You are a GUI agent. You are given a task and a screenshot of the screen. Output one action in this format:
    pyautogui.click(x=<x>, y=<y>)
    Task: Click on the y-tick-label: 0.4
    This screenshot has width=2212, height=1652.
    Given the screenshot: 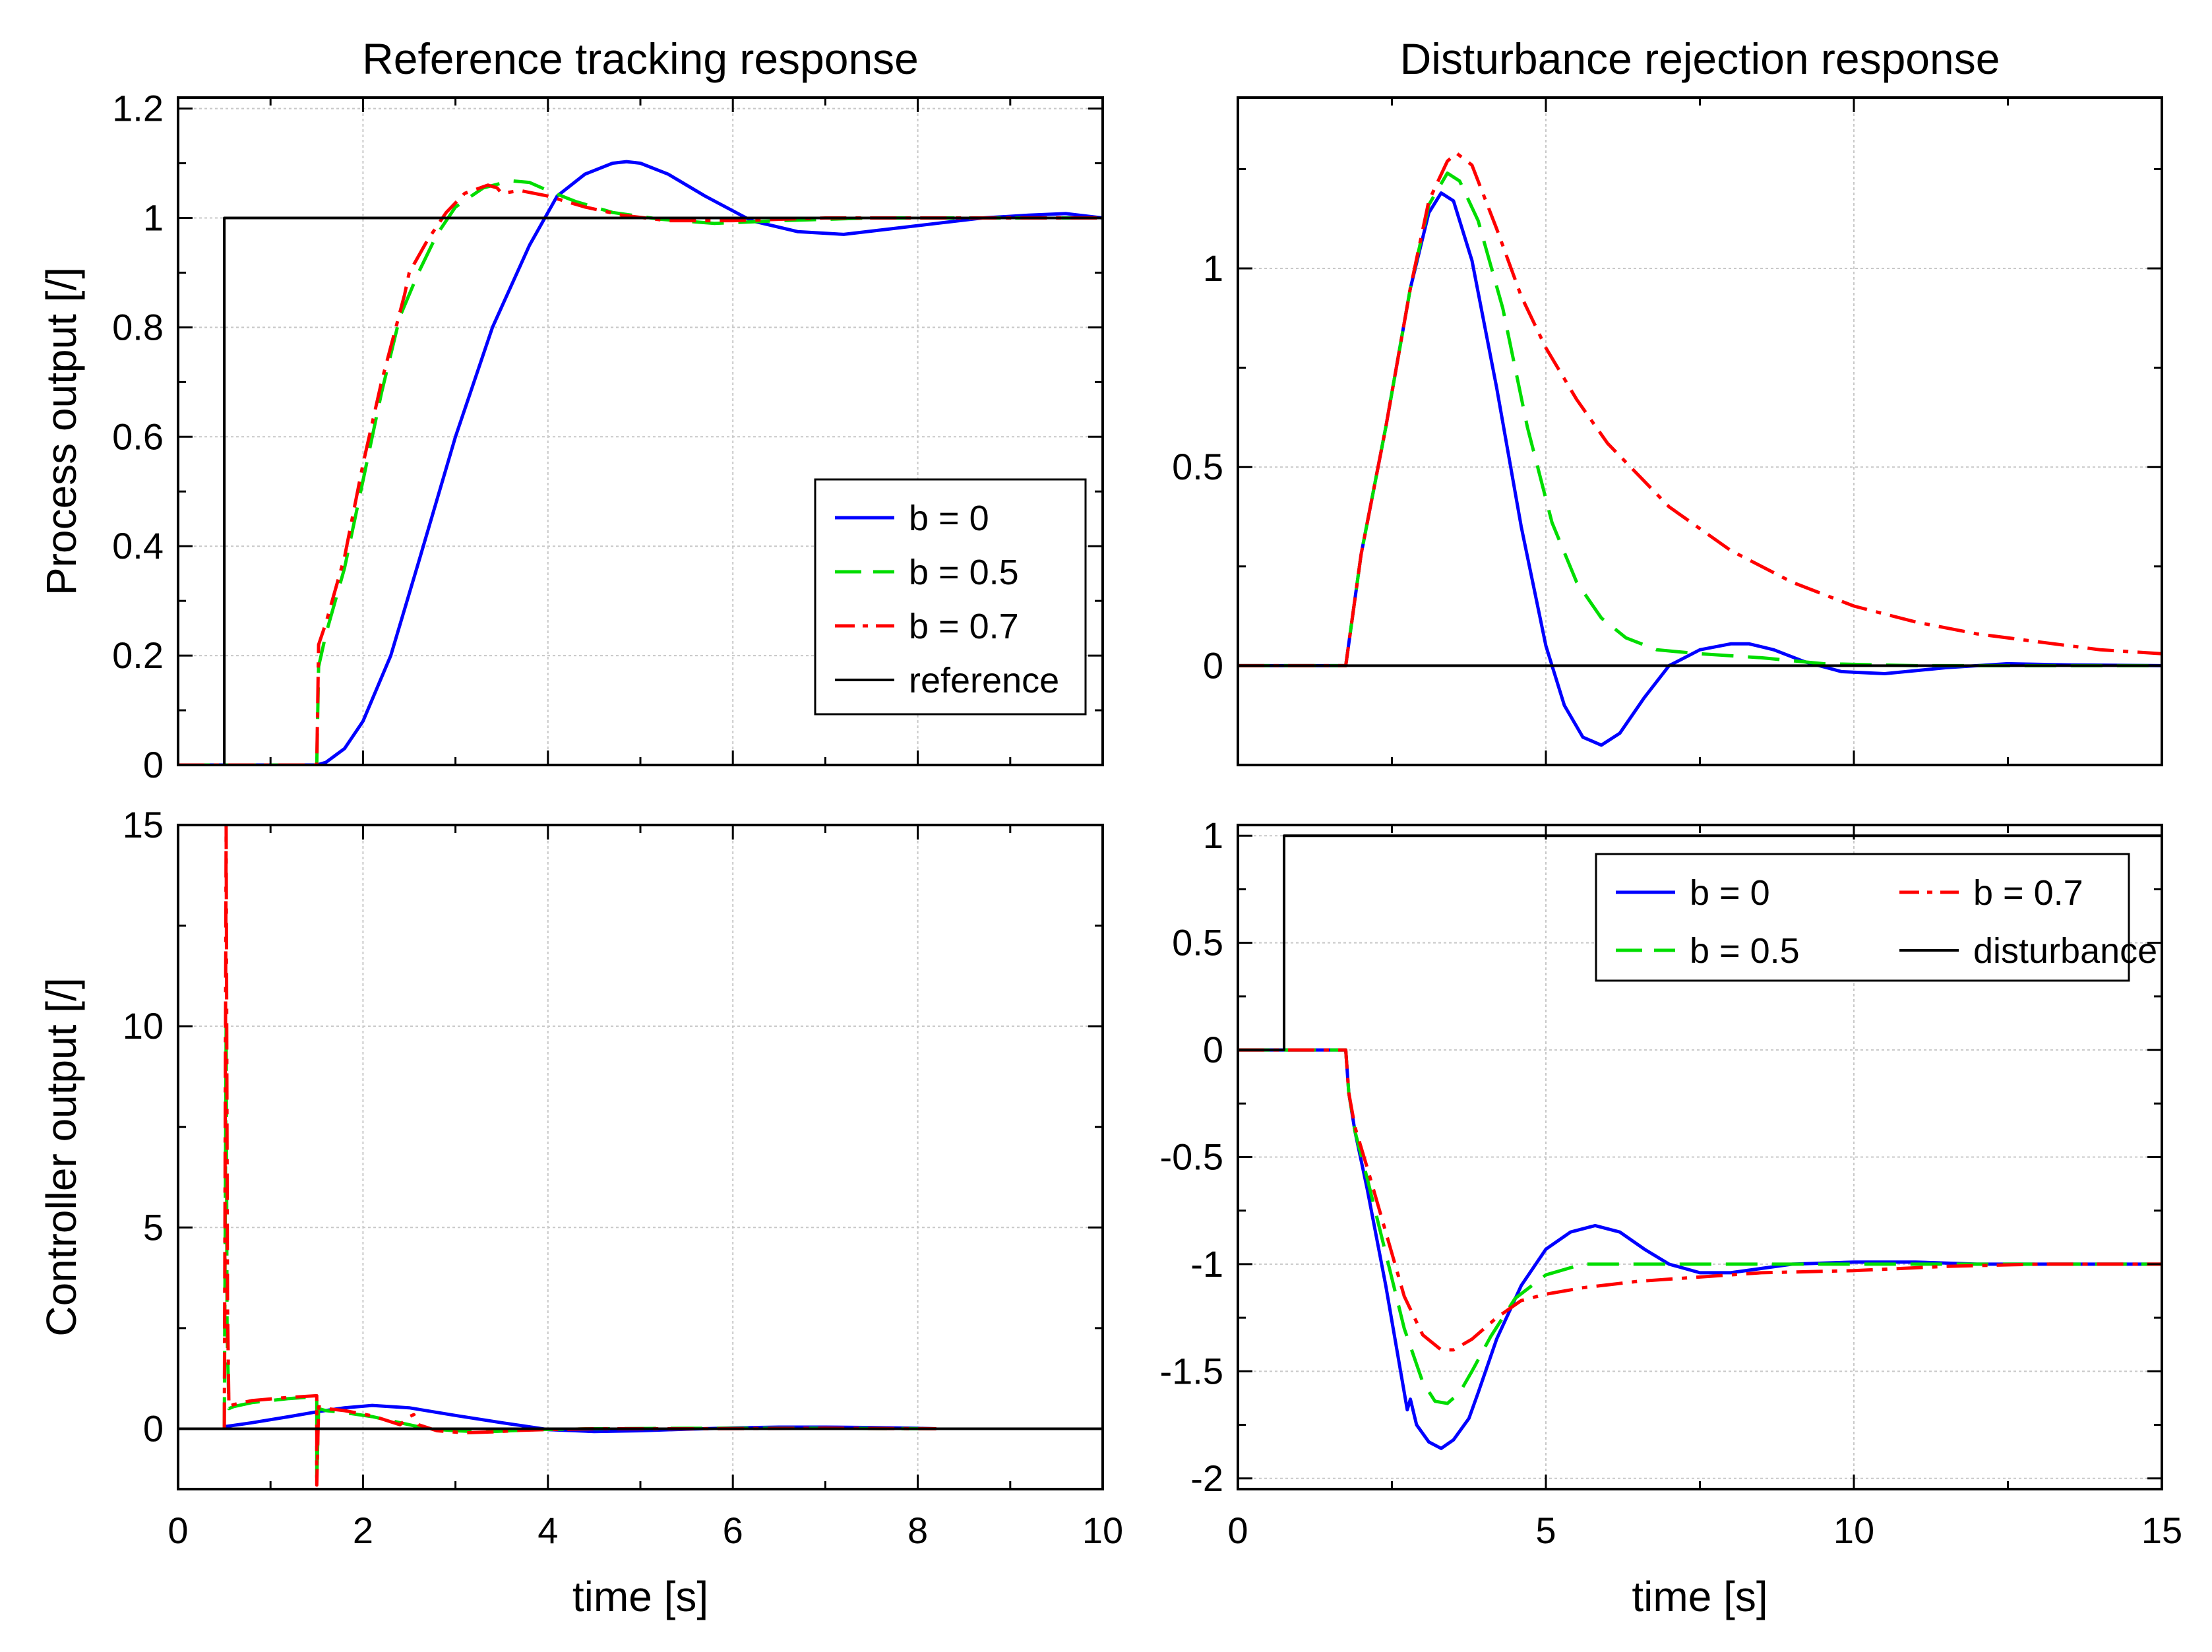 What is the action you would take?
    pyautogui.click(x=138, y=545)
    